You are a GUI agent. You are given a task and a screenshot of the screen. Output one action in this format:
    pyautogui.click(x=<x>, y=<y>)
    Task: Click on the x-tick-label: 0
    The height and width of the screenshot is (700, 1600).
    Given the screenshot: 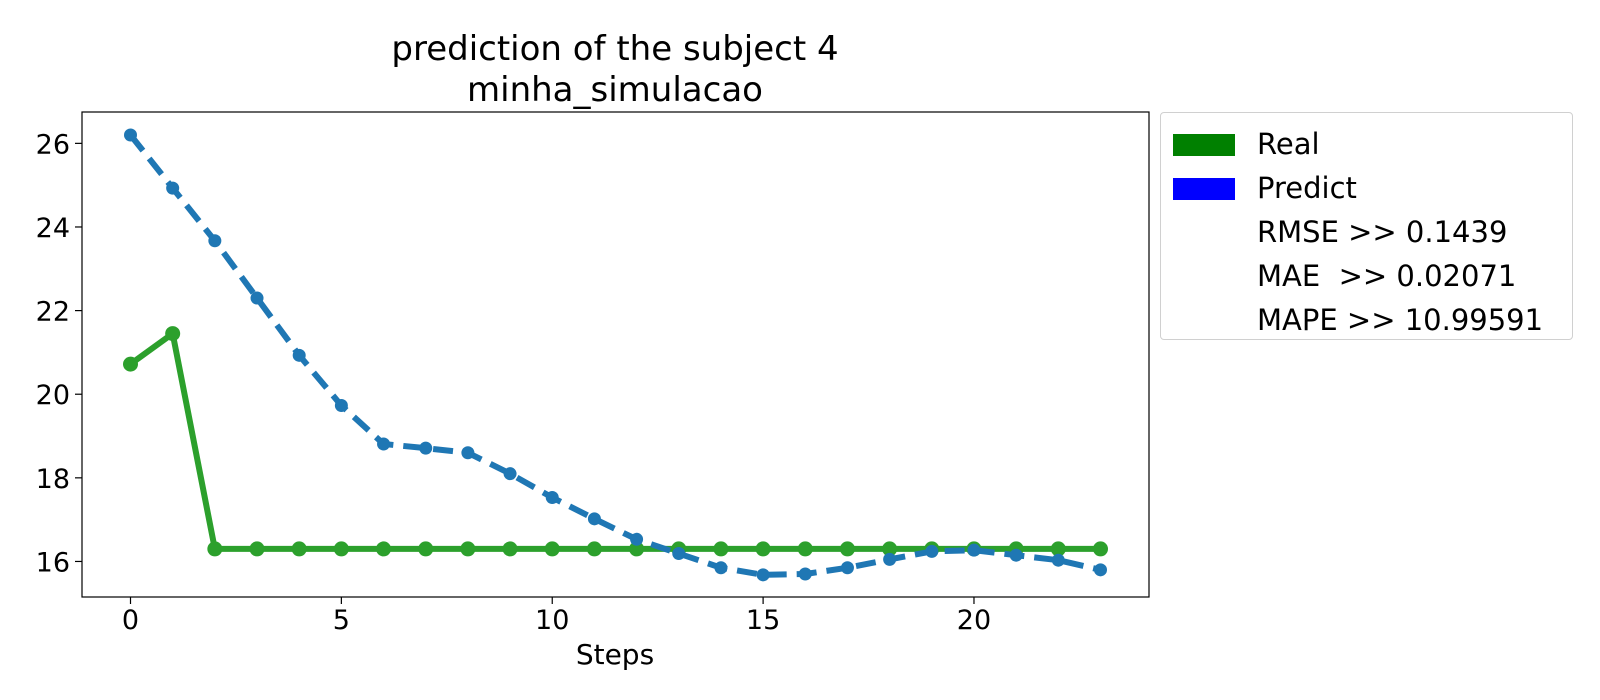 What is the action you would take?
    pyautogui.click(x=130, y=620)
    